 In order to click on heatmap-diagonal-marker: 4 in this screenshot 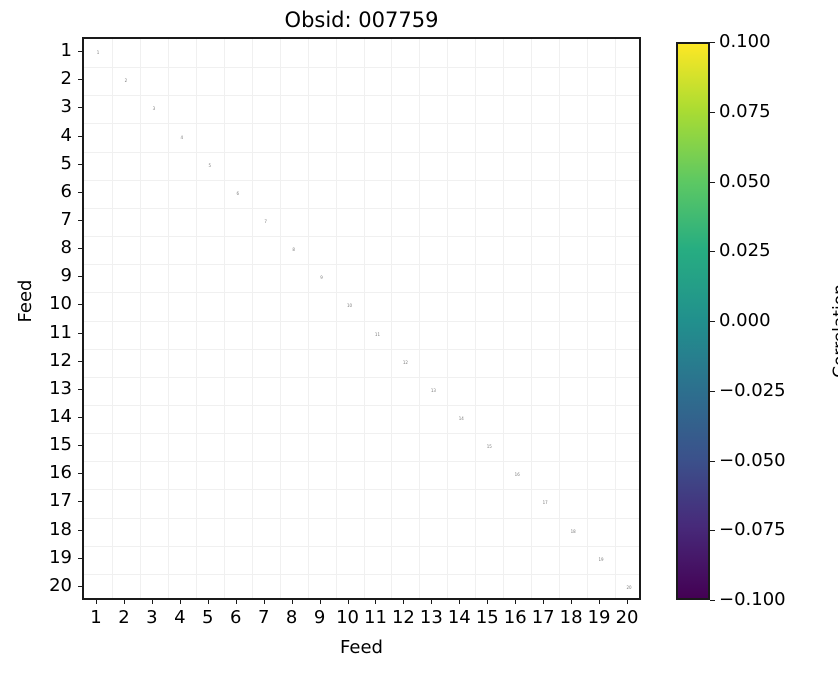, I will do `click(182, 137)`.